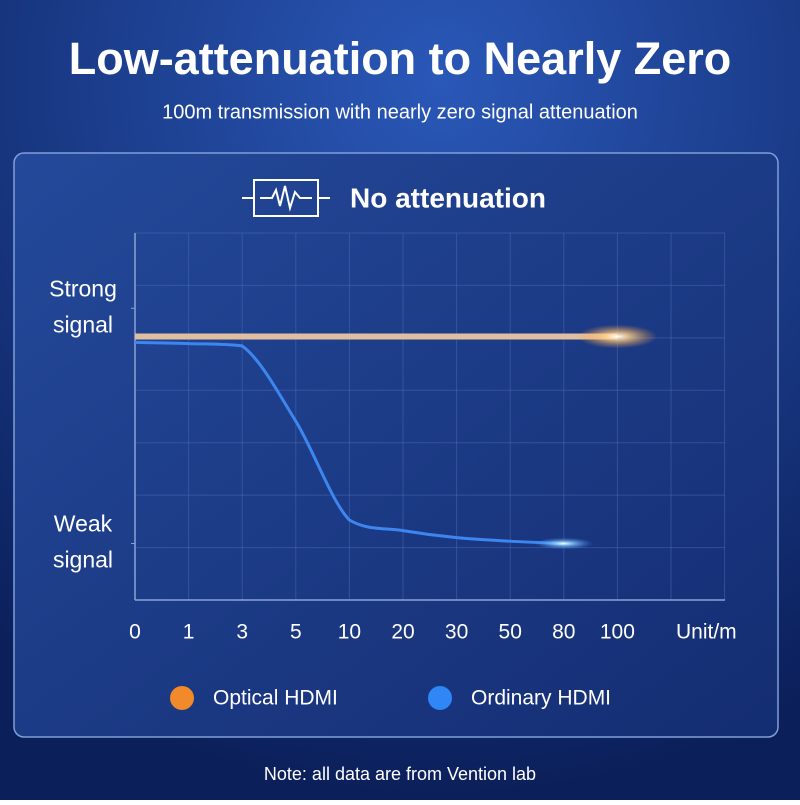 This screenshot has width=800, height=805. Describe the element at coordinates (275, 698) in the screenshot. I see `legend-label: Optical HDMI` at that location.